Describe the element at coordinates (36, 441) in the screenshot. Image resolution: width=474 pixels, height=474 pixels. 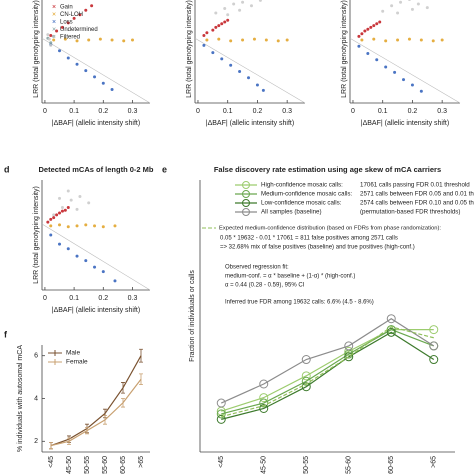
I see `y-tick-label: 2` at that location.